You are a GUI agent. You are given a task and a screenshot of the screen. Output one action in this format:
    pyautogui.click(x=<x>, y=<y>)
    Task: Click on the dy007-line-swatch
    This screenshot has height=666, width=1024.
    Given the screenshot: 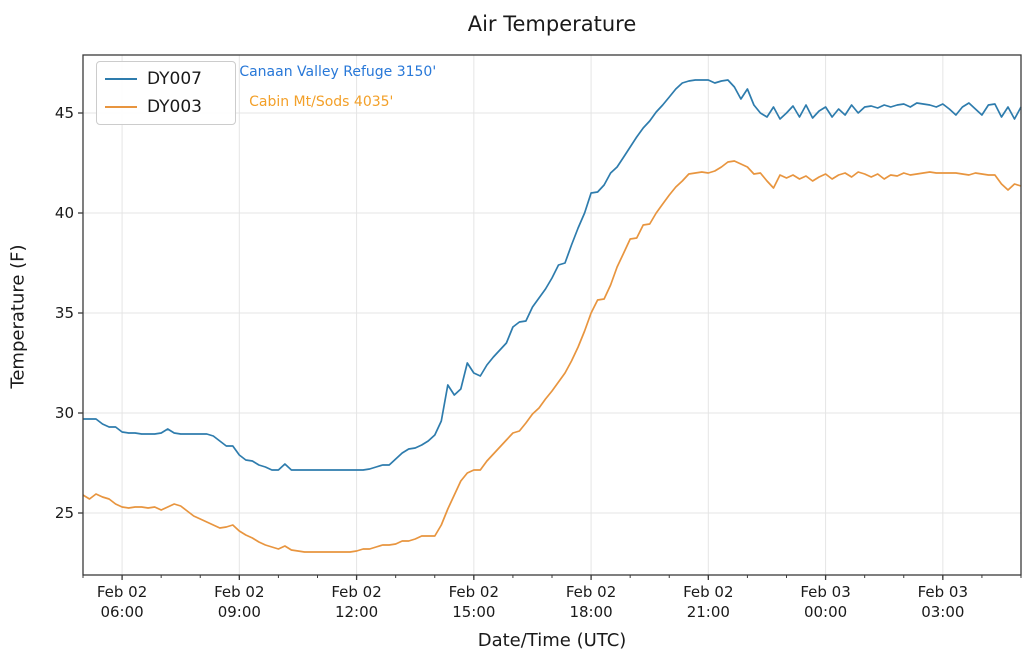 What is the action you would take?
    pyautogui.click(x=121, y=79)
    